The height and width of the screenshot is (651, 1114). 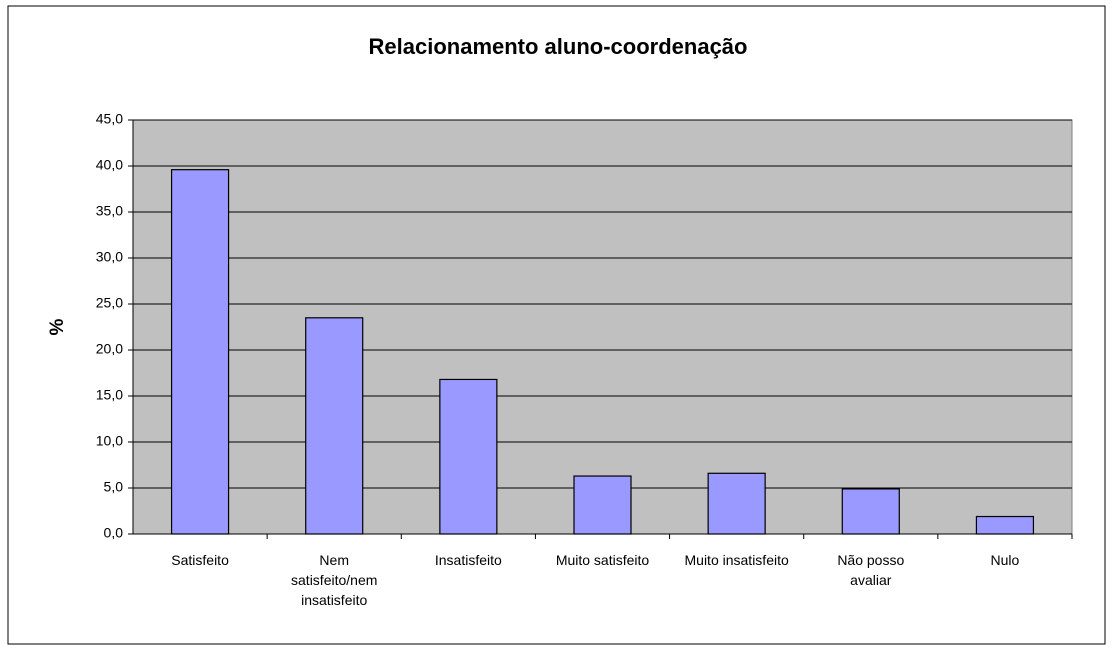 What do you see at coordinates (109, 349) in the screenshot?
I see `y-tick-label: 20,0` at bounding box center [109, 349].